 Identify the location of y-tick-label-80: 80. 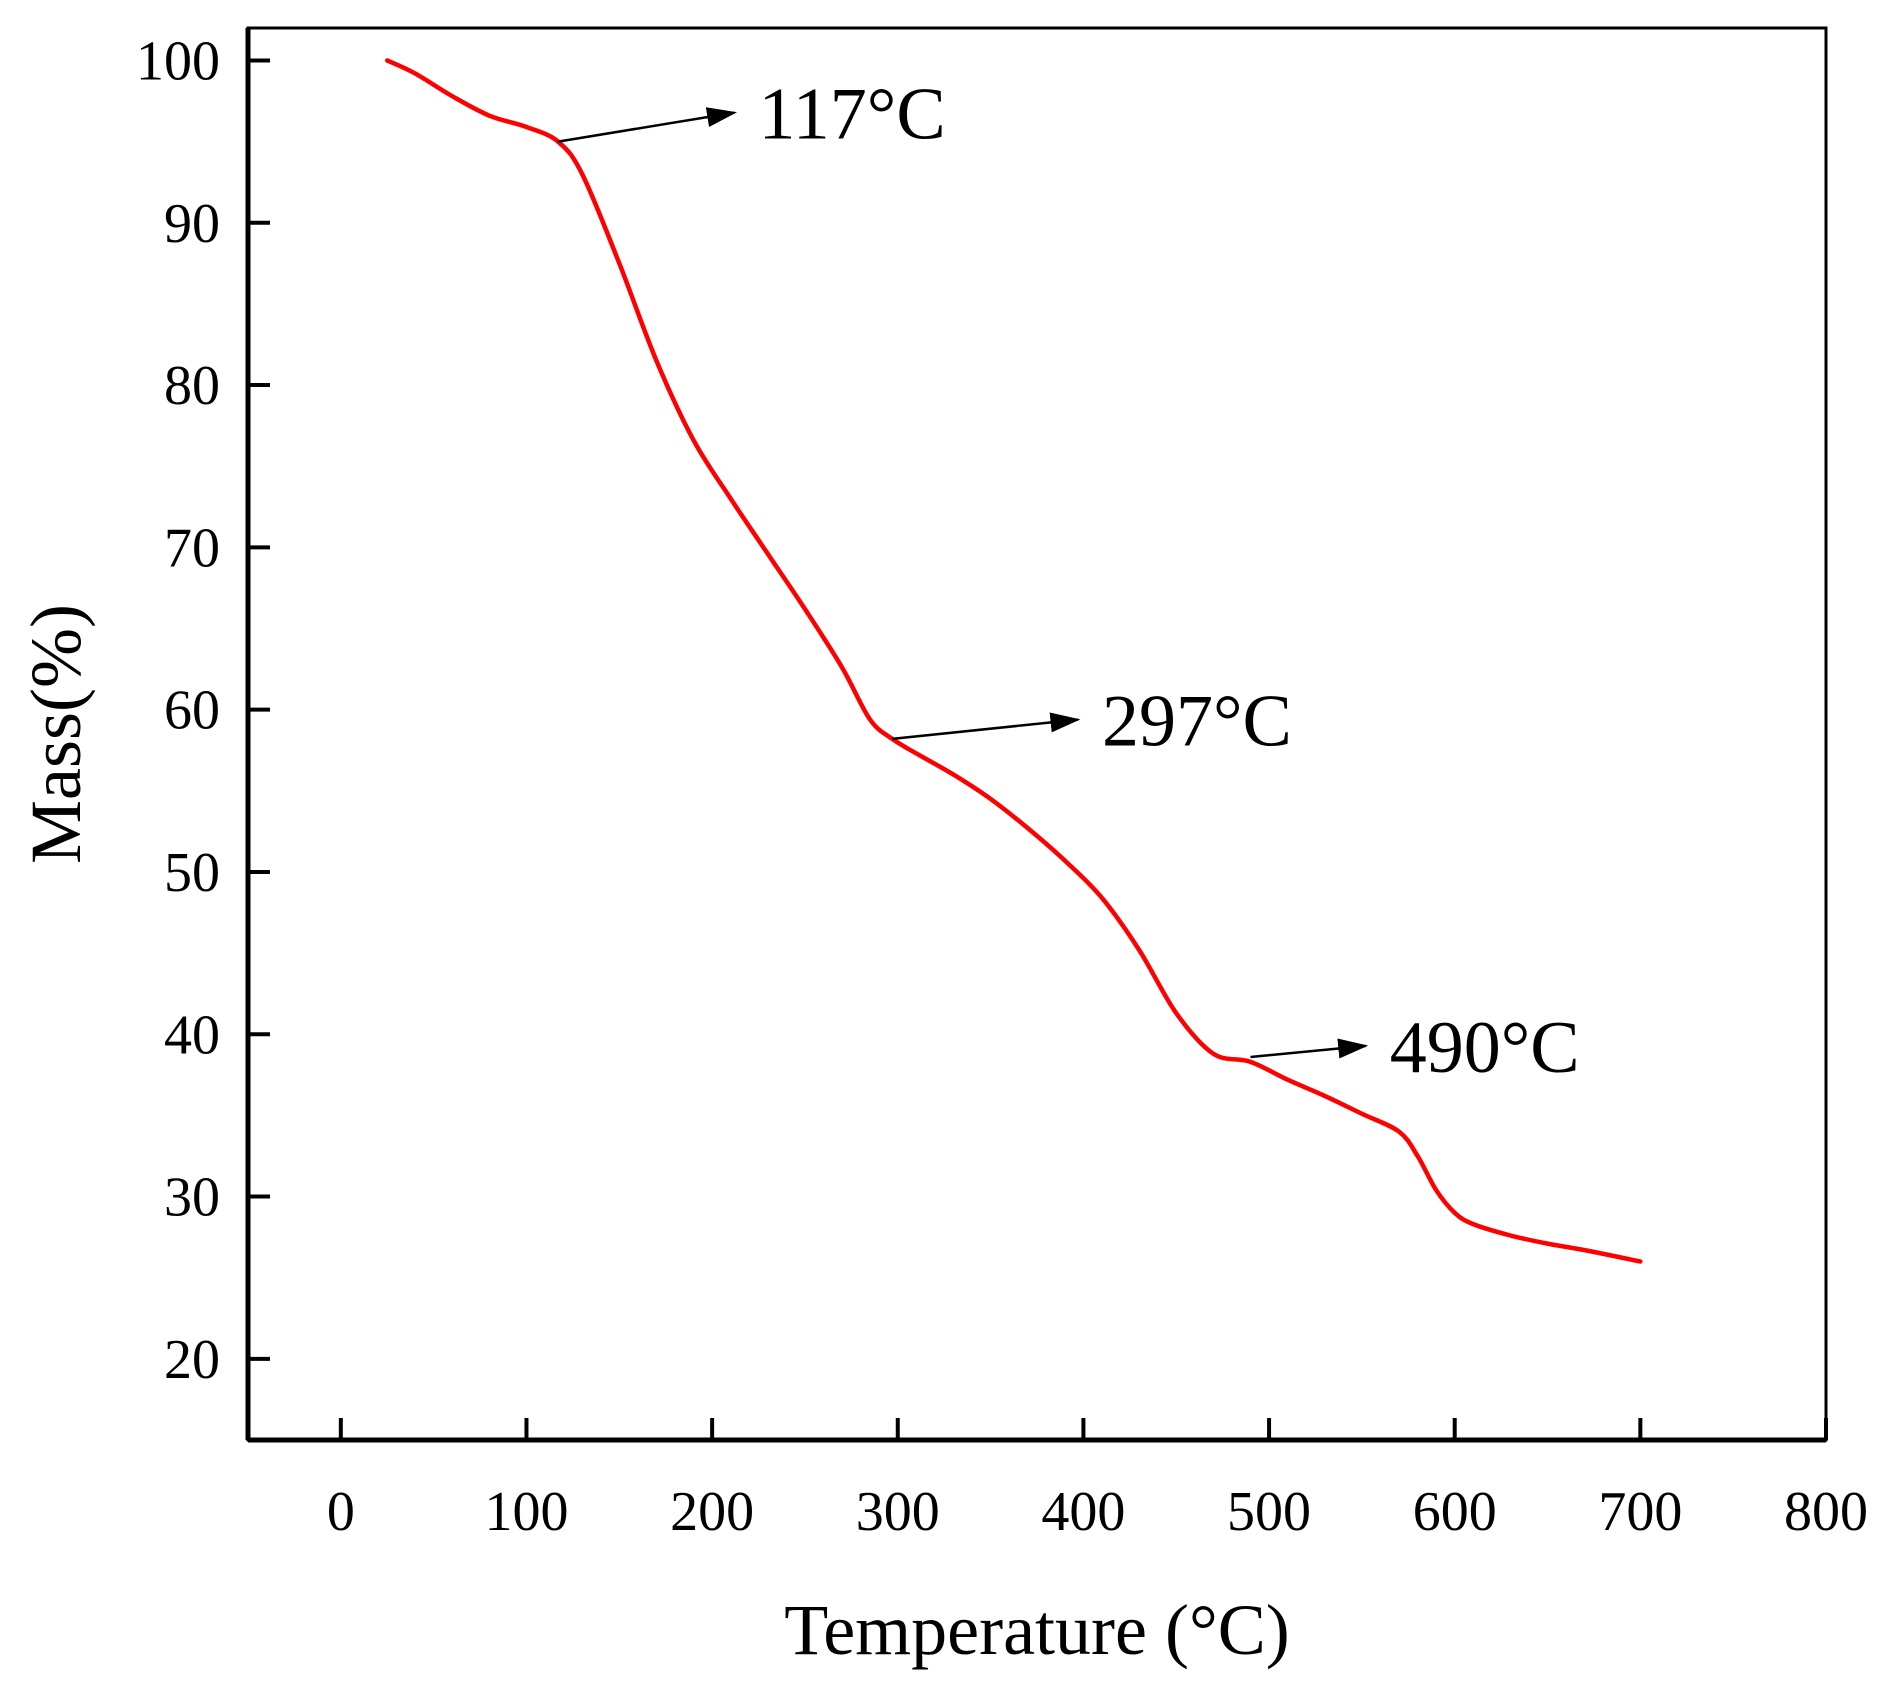
(192, 386).